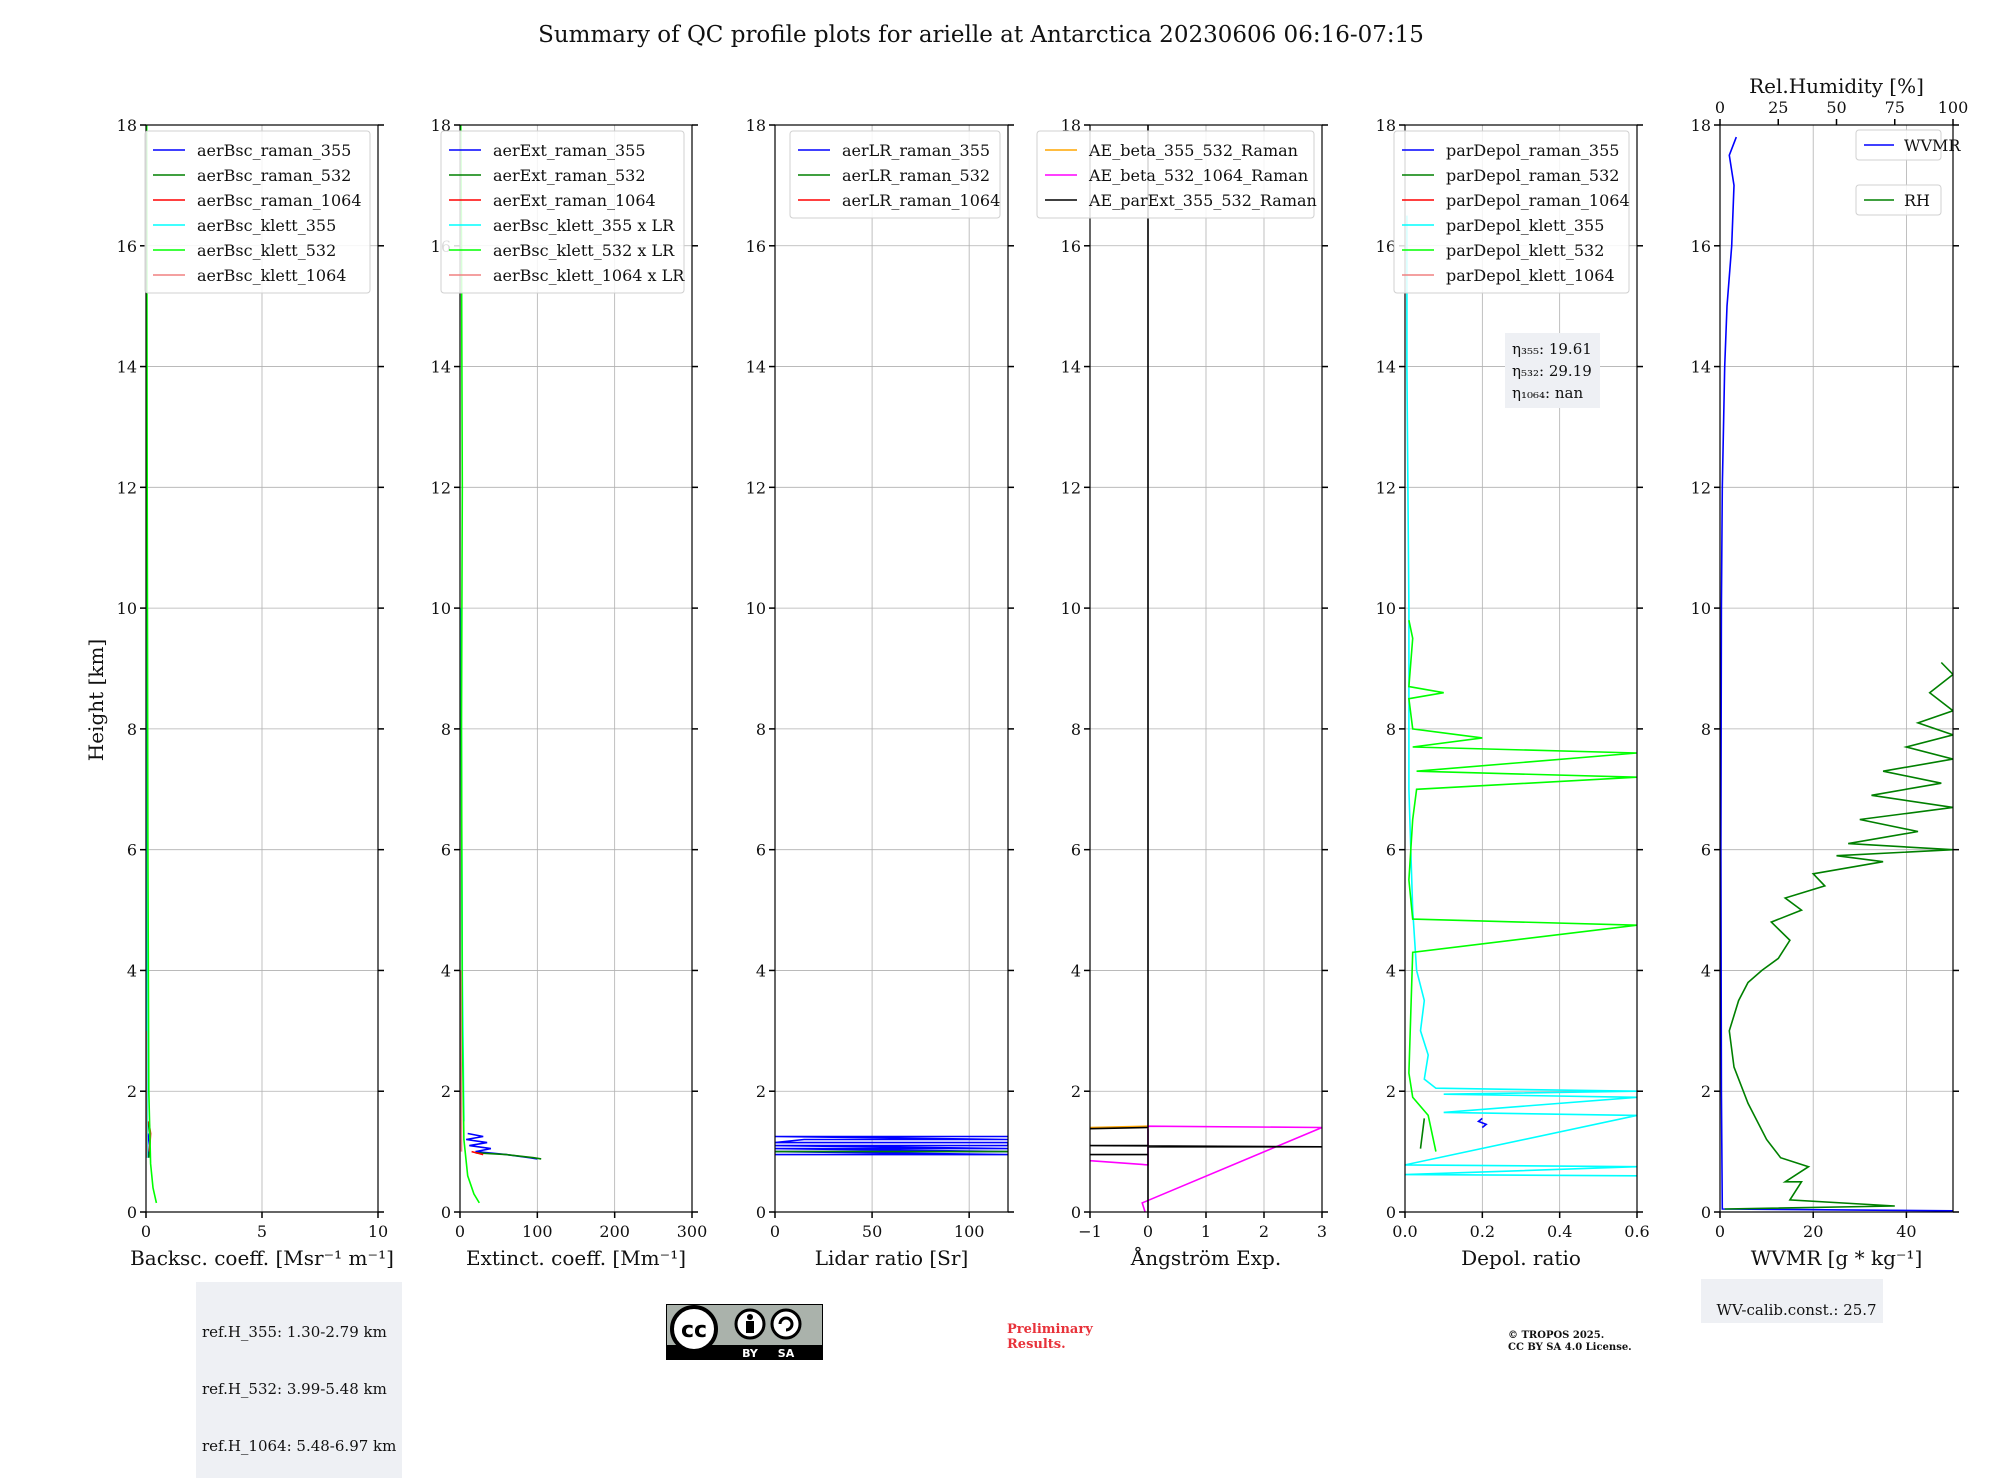 This screenshot has width=2000, height=1478. Describe the element at coordinates (1525, 225) in the screenshot. I see `legend-label-depol-3: parDepol_klett_355` at that location.